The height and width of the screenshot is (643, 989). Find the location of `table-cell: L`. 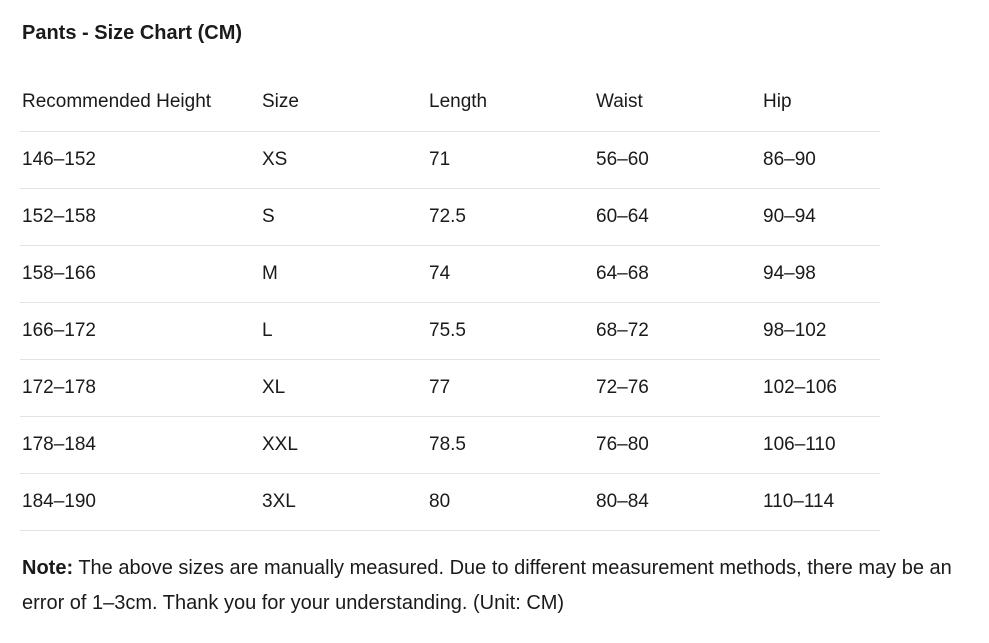

table-cell: L is located at coordinates (343, 331).